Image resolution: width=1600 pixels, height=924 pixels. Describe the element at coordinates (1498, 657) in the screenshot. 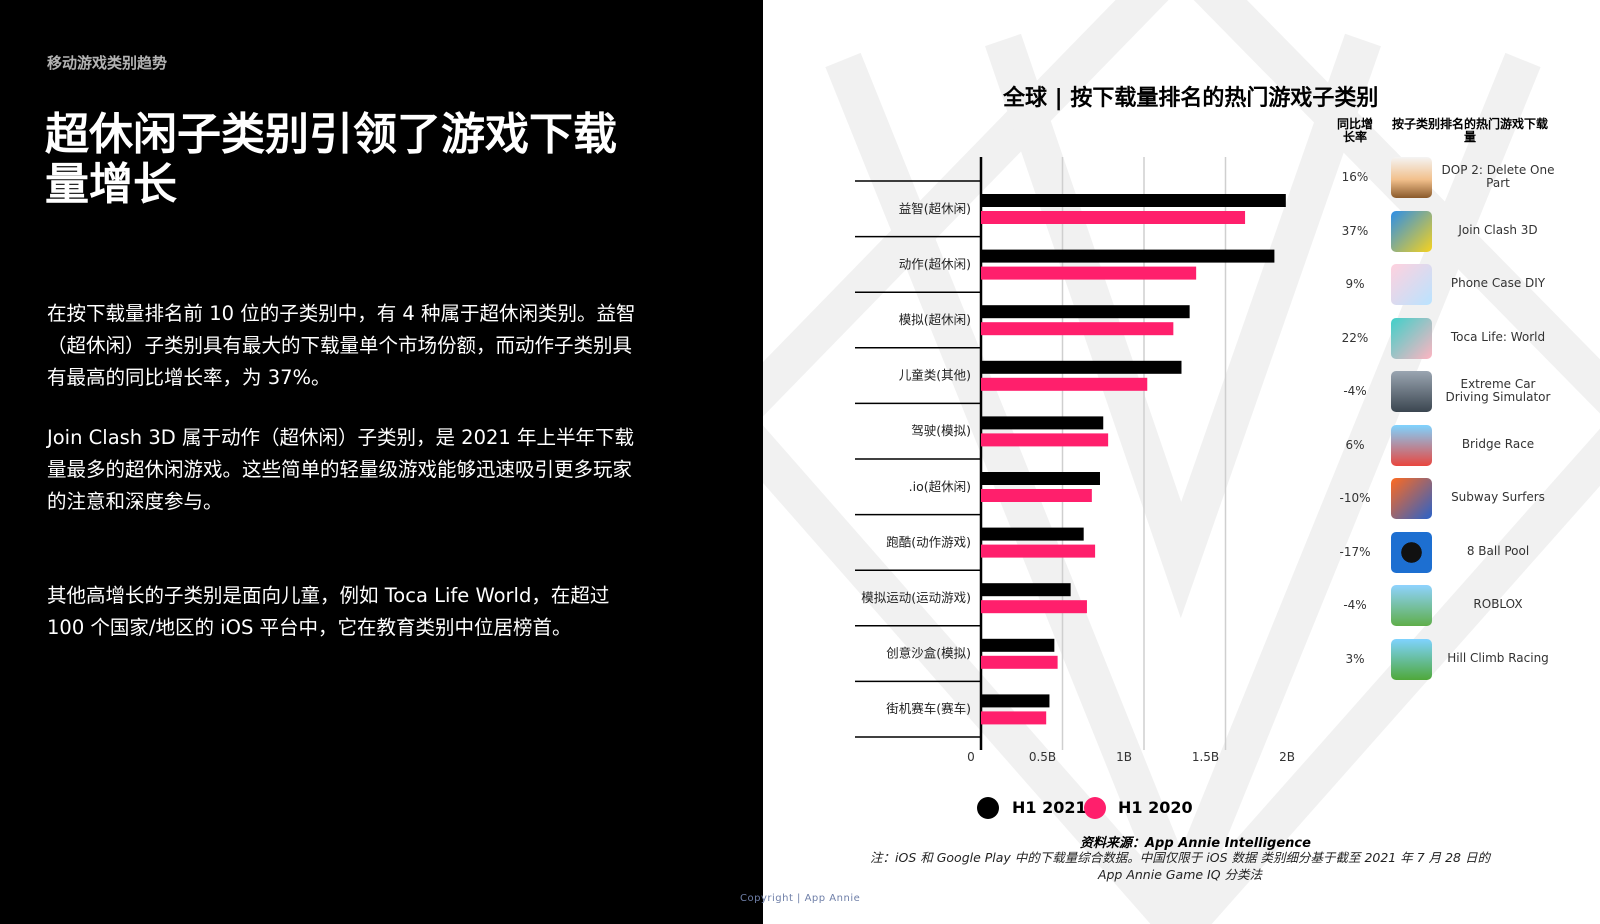

I see `game-name: Hill Climb Racing` at that location.